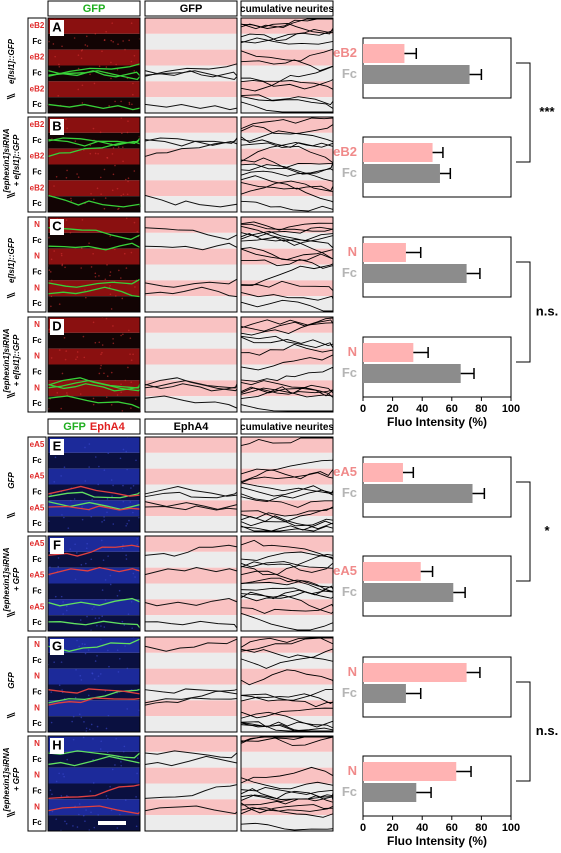  Describe the element at coordinates (547, 111) in the screenshot. I see `significance-label: ***` at that location.